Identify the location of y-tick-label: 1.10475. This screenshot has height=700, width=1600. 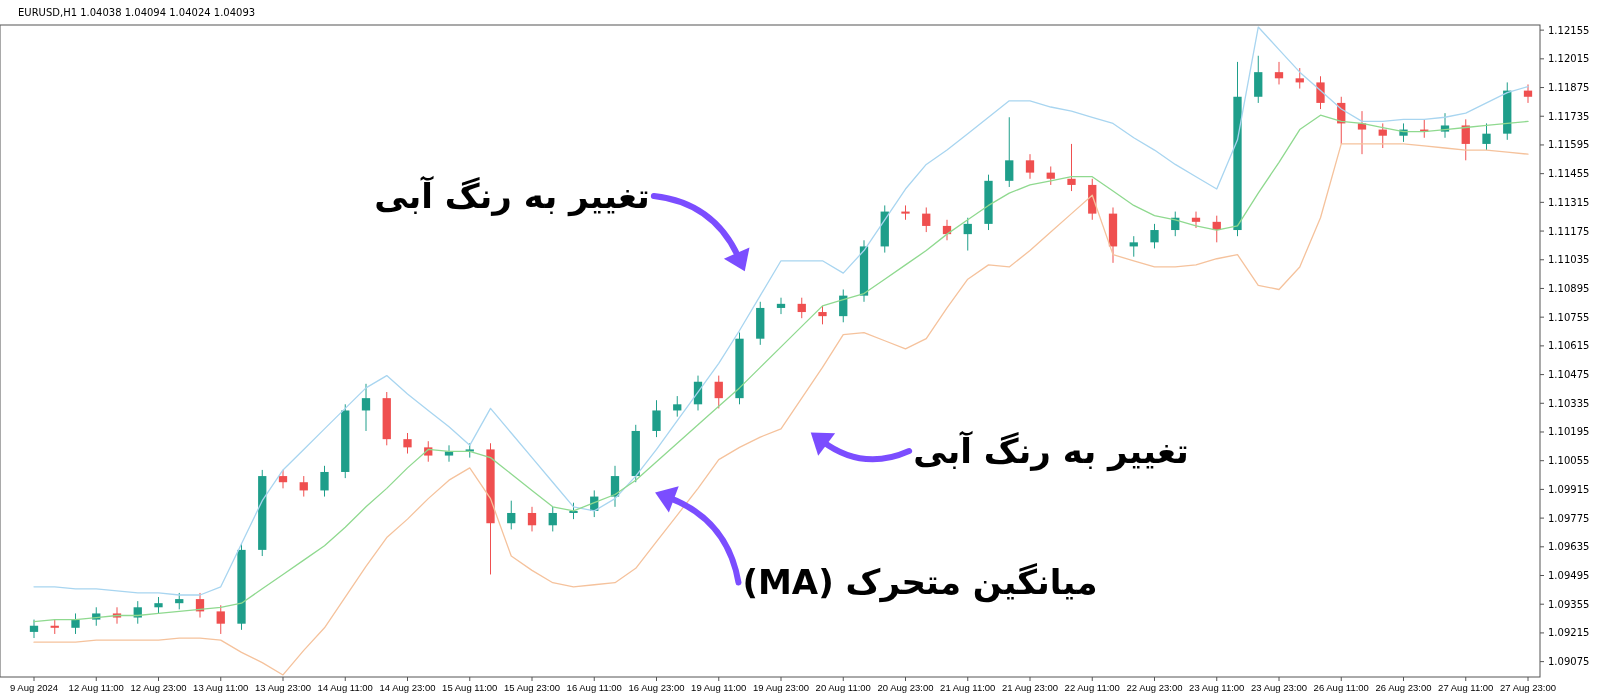
(1569, 375).